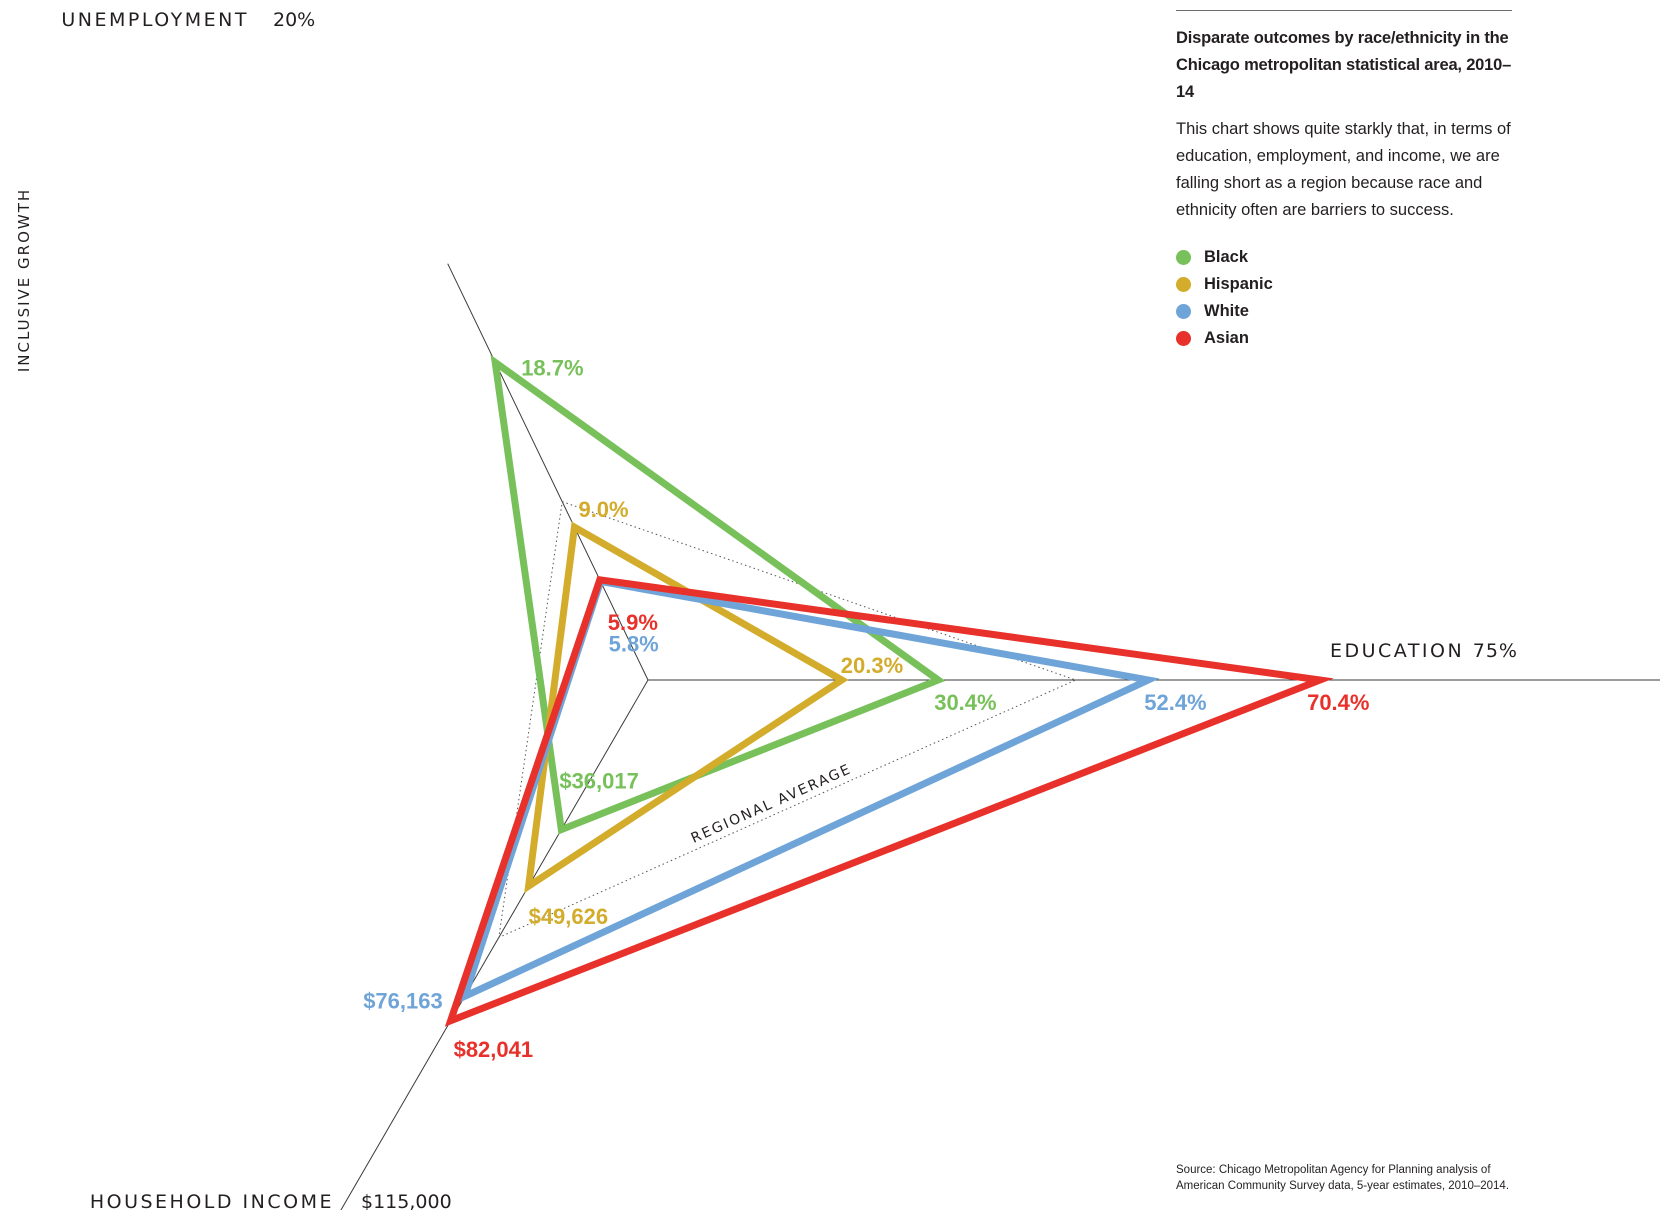 Image resolution: width=1660 pixels, height=1210 pixels. What do you see at coordinates (1344, 338) in the screenshot?
I see `legend-item-asian: Asian` at bounding box center [1344, 338].